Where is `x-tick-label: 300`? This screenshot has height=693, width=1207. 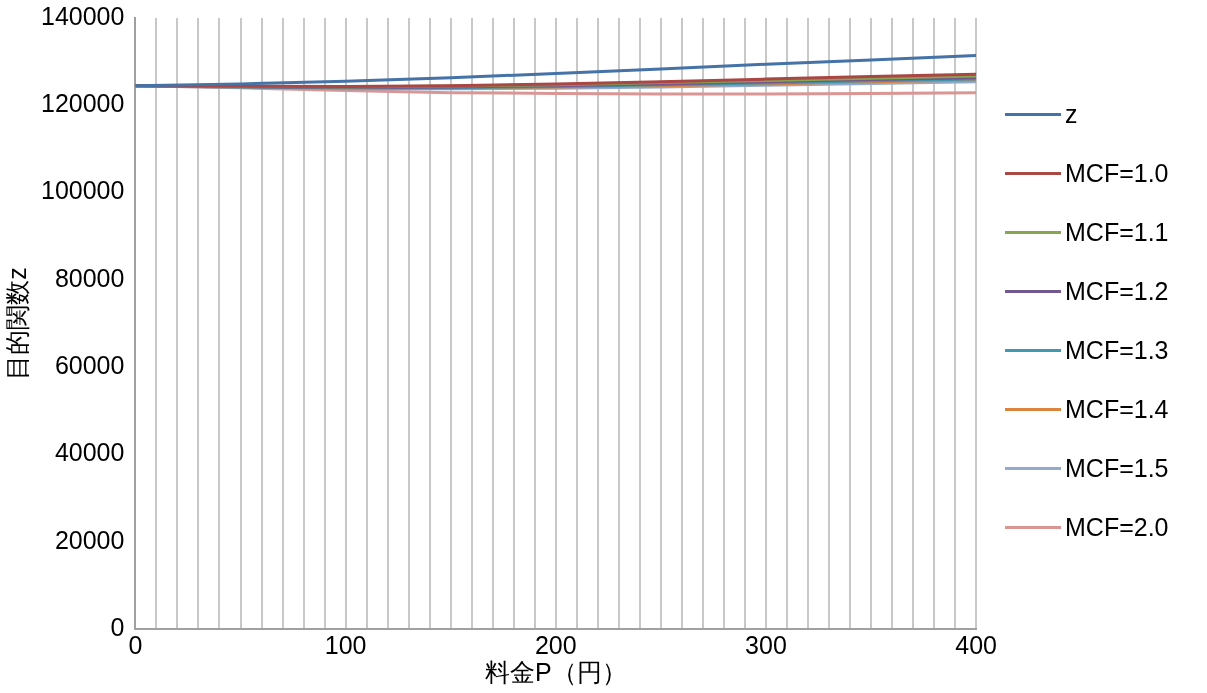 x-tick-label: 300 is located at coordinates (766, 644).